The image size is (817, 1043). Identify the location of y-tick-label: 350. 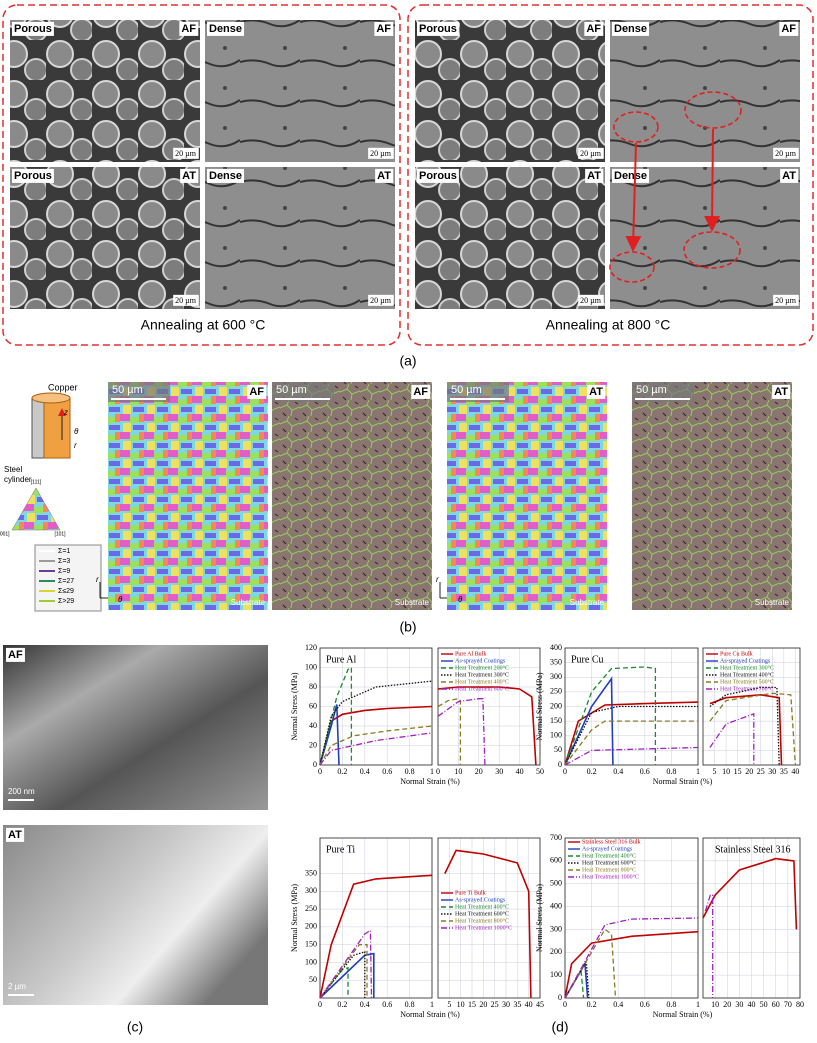
(311, 872).